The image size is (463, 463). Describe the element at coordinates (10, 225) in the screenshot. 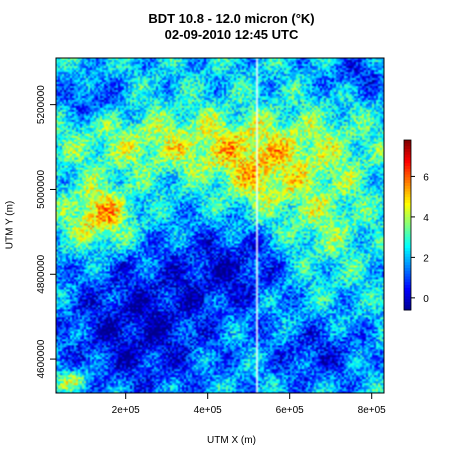

I see `y-axis-label: UTM Y (m)` at that location.